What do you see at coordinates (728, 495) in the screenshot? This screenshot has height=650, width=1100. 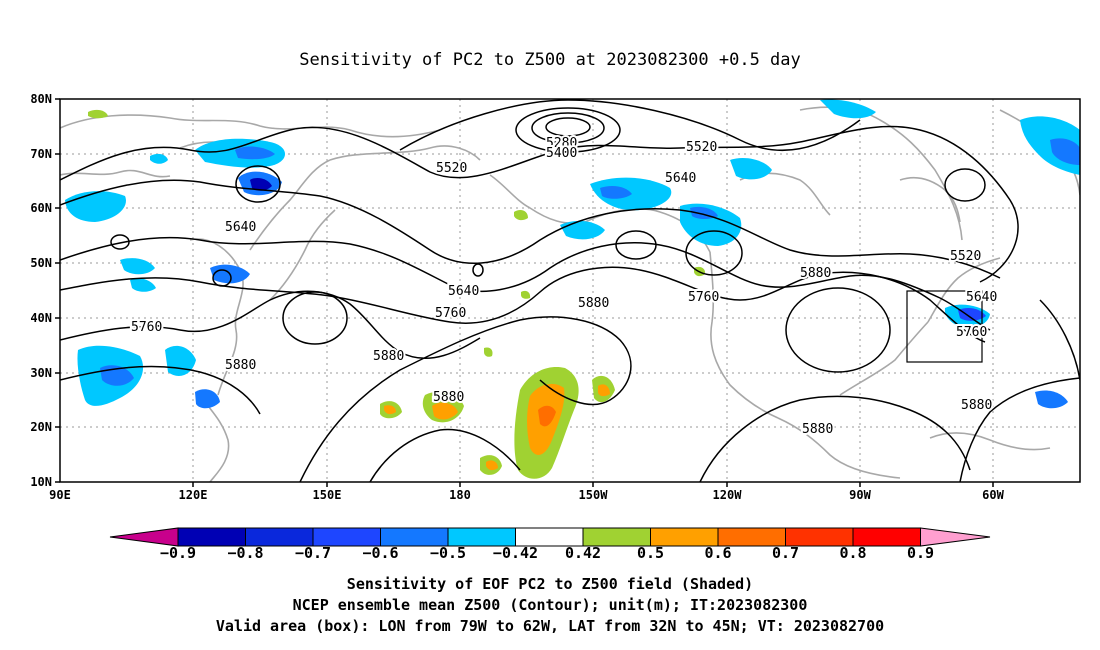 I see `lon-tick-label: 120W` at bounding box center [728, 495].